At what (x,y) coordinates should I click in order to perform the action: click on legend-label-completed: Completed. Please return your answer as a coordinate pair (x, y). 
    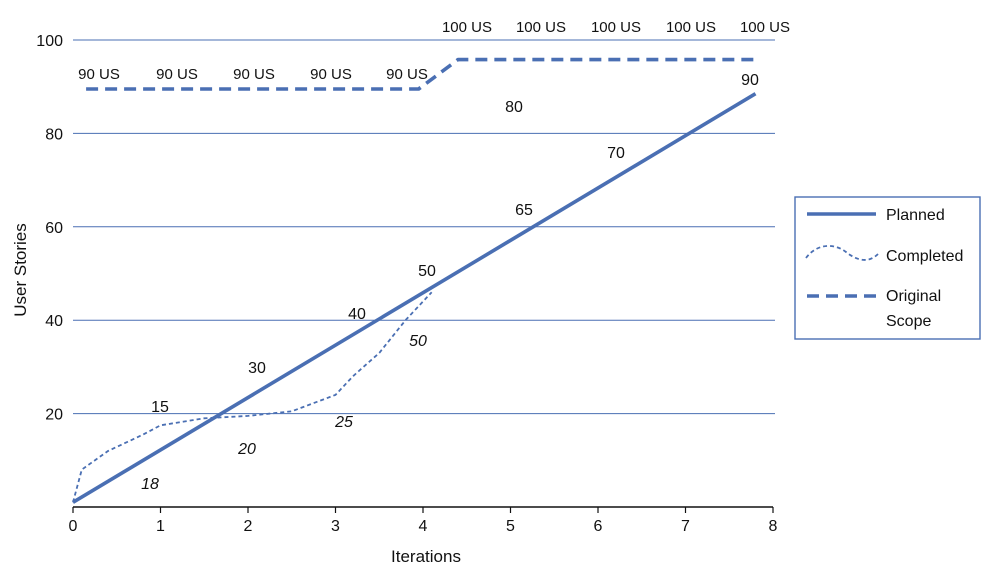
    Looking at the image, I should click on (924, 256).